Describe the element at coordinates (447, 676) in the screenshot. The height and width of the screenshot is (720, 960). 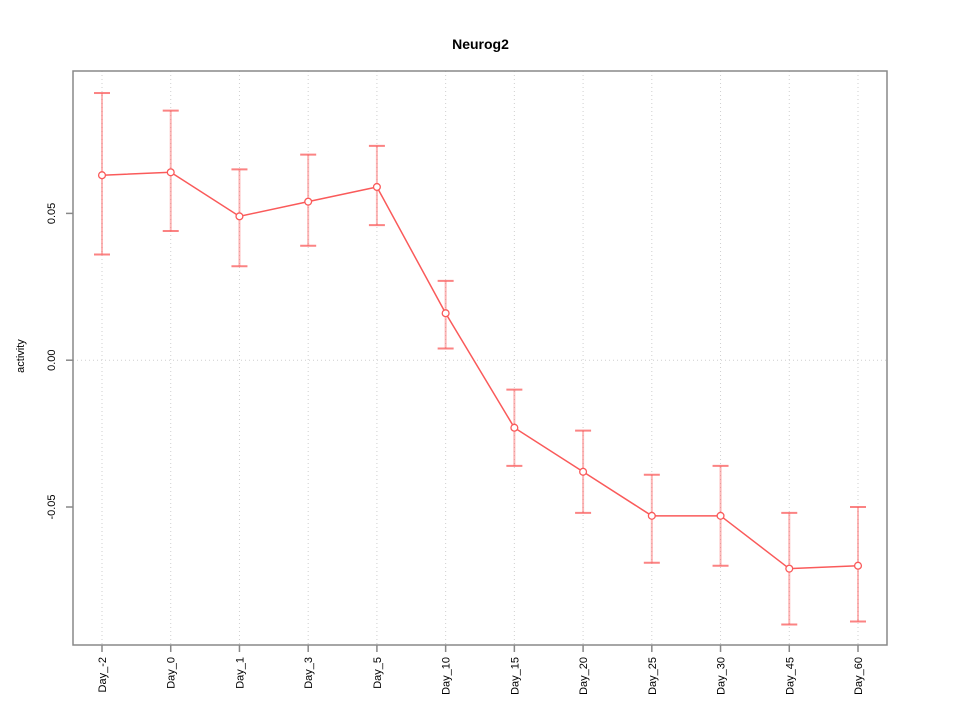
I see `x-tick-label: Day_10` at that location.